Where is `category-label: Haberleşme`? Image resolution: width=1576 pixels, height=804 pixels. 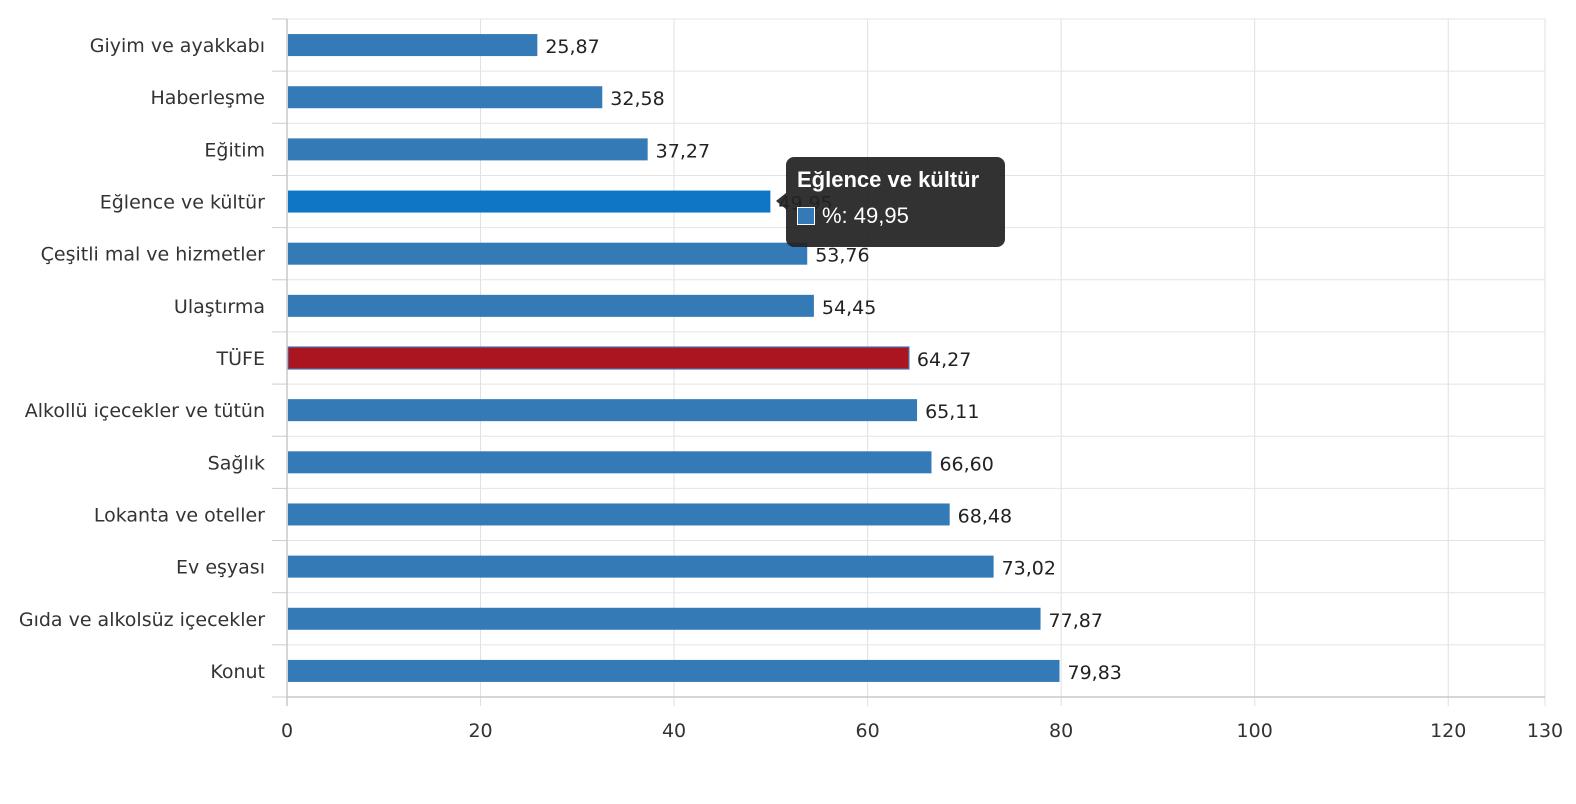
category-label: Haberleşme is located at coordinates (207, 98).